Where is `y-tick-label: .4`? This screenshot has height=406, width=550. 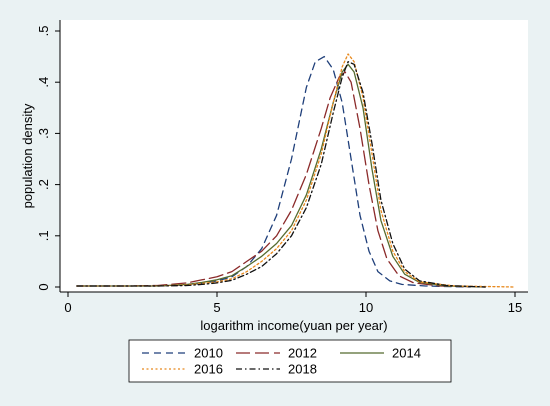
y-tick-label: .4 is located at coordinates (43, 82).